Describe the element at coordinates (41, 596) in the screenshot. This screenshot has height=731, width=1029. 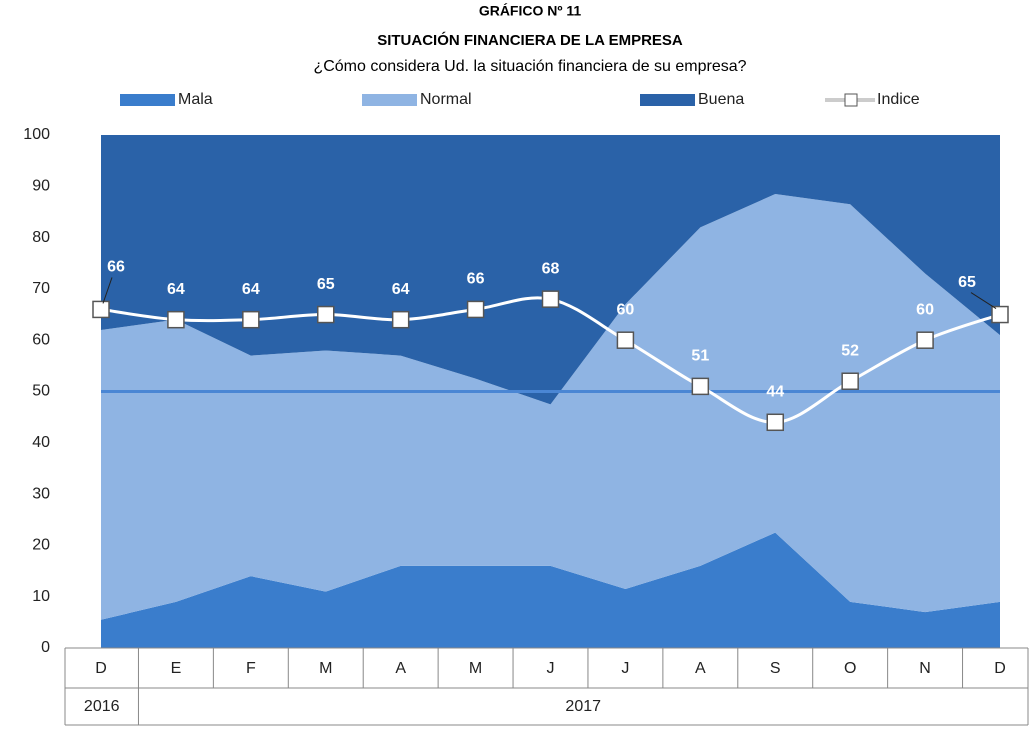
I see `y-tick-label: 10` at that location.